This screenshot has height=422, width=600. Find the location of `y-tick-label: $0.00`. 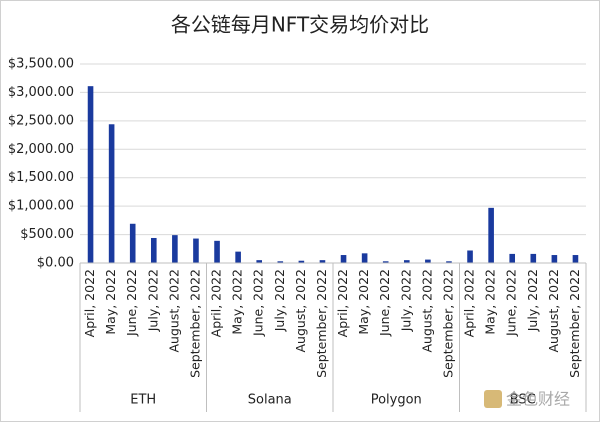

y-tick-label: $0.00 is located at coordinates (55, 263).